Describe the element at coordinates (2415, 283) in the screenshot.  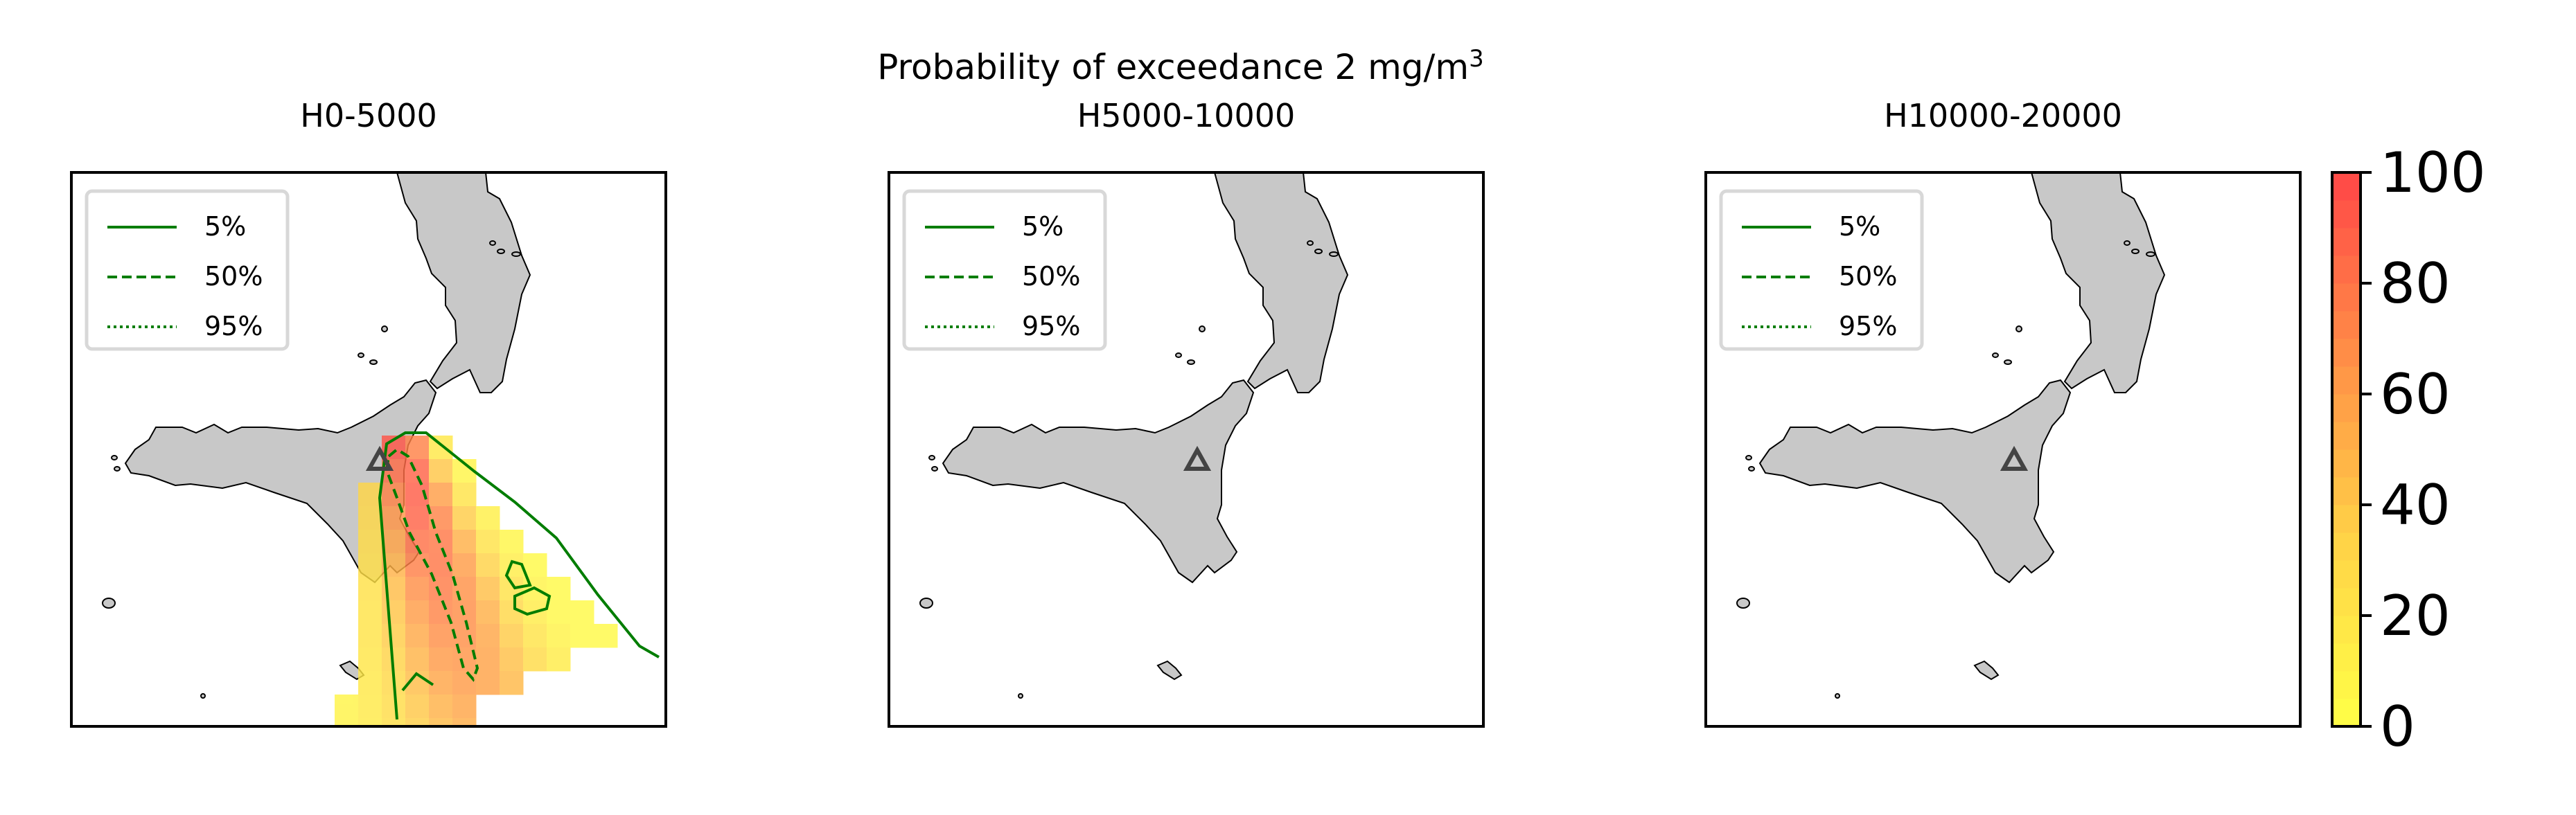
I see `colorbar-tick-label: 80` at that location.